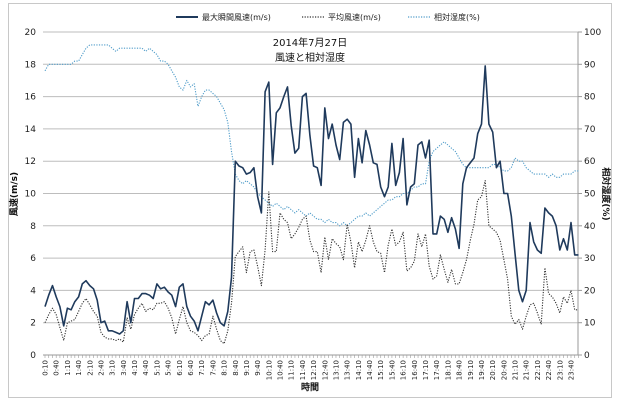 The width and height of the screenshot is (620, 407). I want to click on legend-item: 最大瞬間風速(m/s), so click(223, 17).